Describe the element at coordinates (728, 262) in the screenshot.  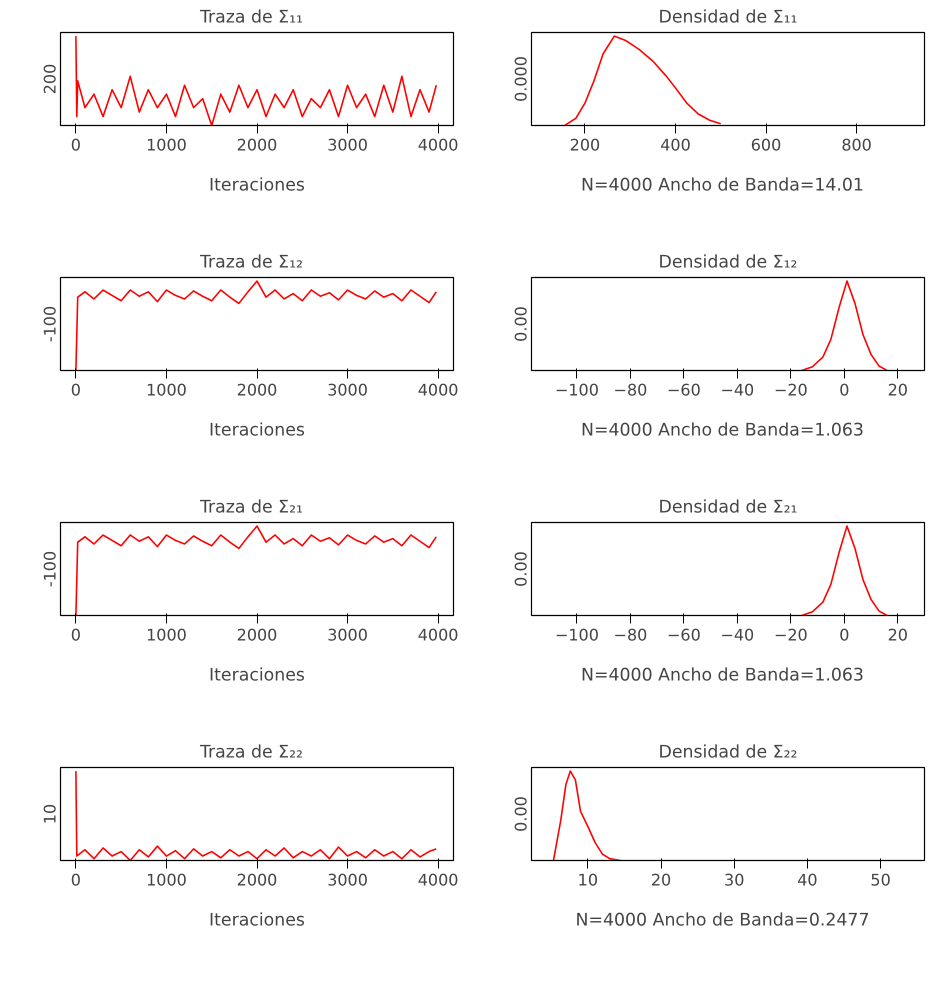
I see `chart-title: Densidad de Σ₁₂` at that location.